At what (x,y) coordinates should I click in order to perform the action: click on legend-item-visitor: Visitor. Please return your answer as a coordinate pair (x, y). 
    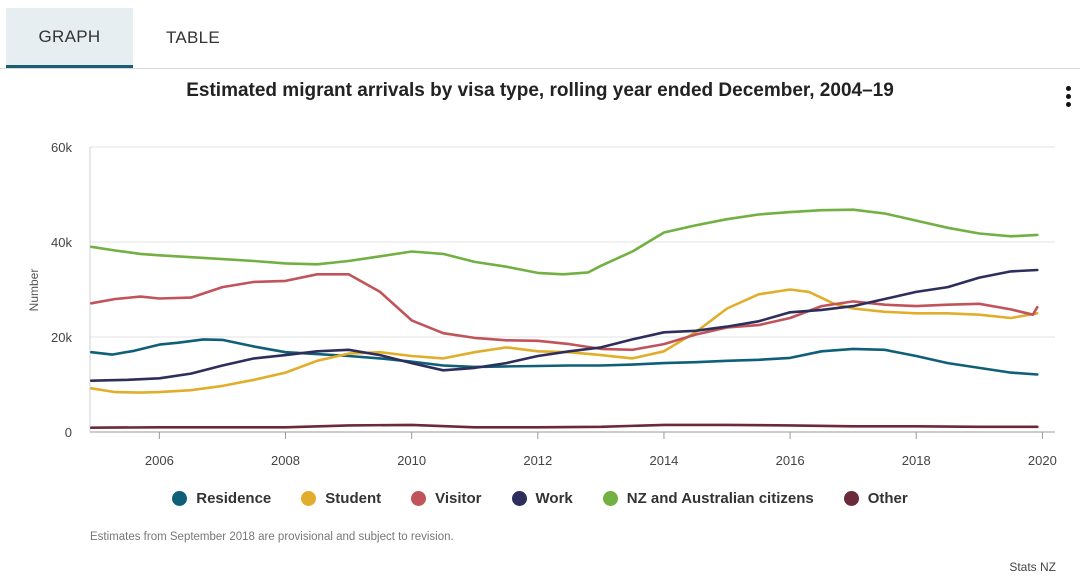
    Looking at the image, I should click on (446, 498).